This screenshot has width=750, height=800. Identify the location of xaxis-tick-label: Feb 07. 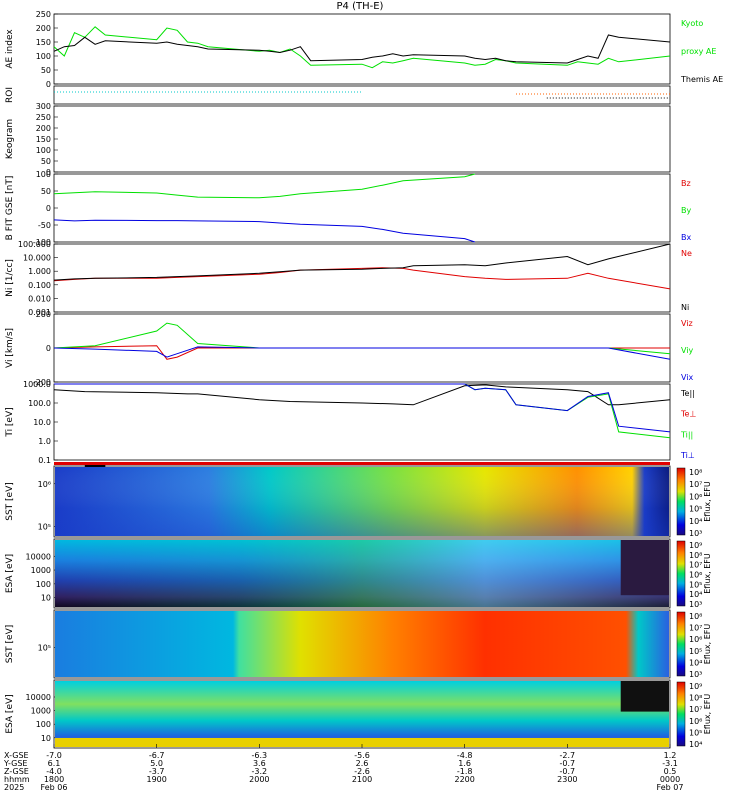
(670, 787).